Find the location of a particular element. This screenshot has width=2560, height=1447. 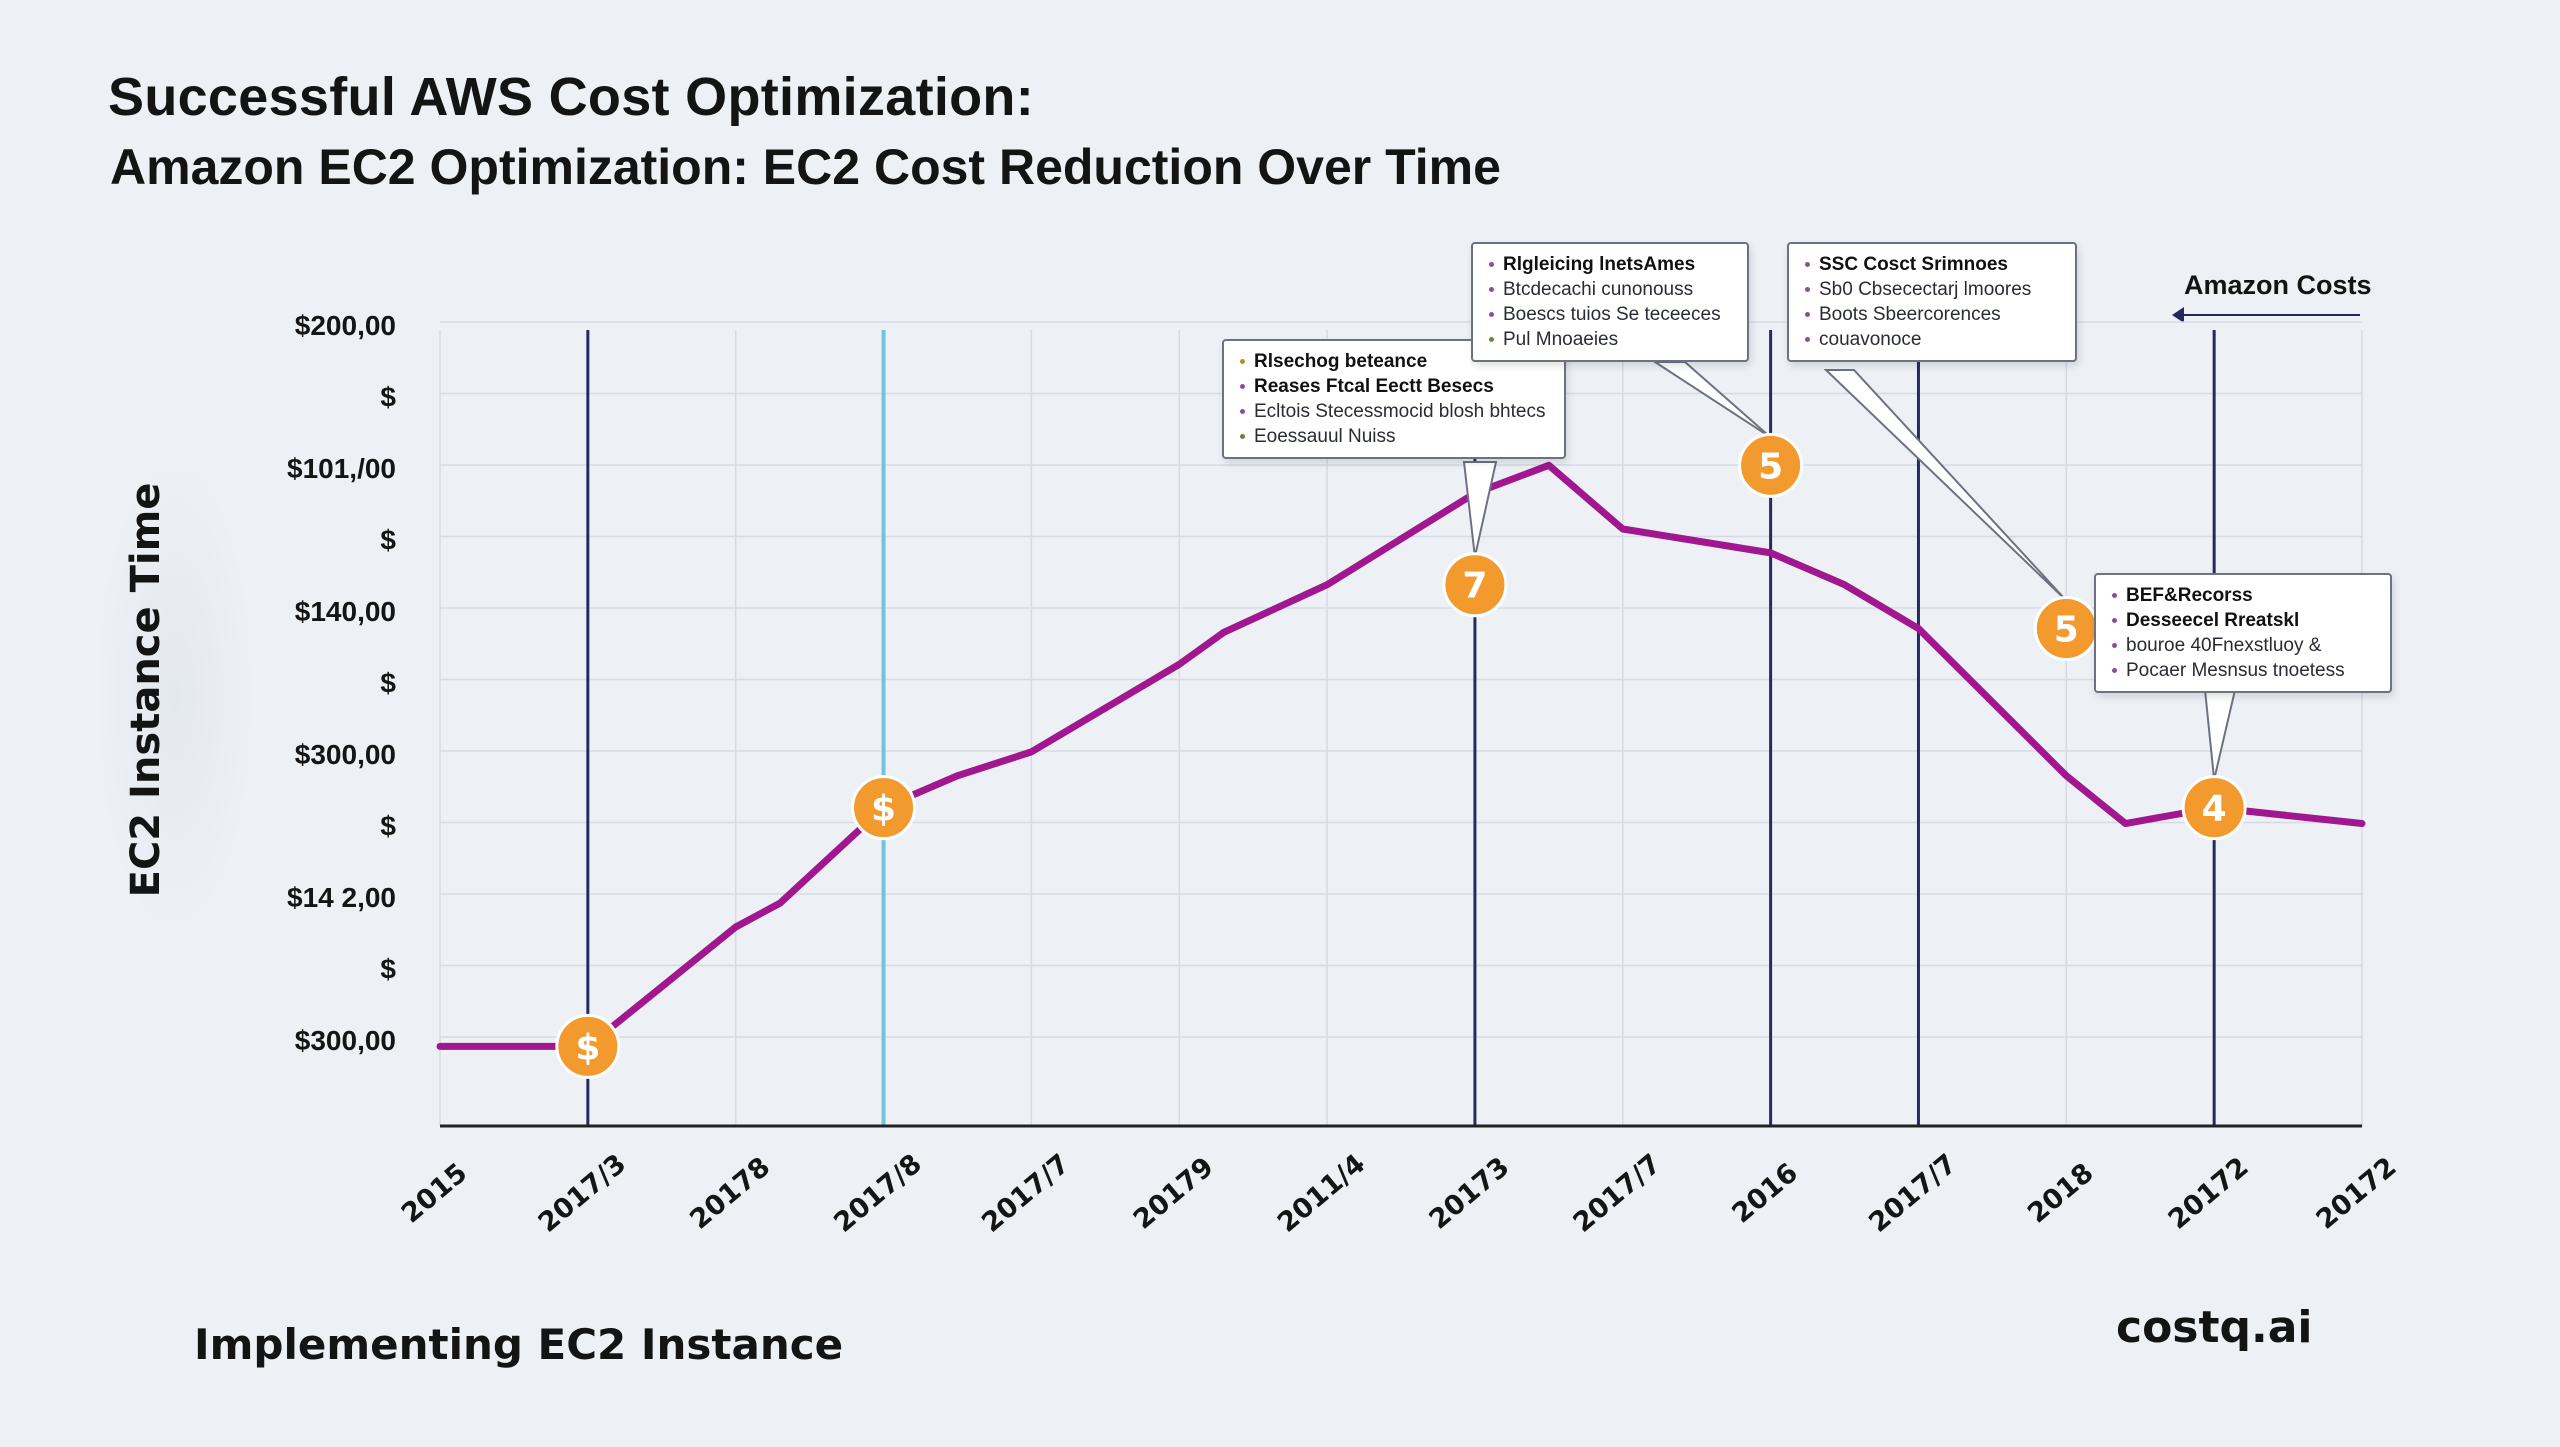

y-tick-label: $14 2,00 is located at coordinates (341, 897).